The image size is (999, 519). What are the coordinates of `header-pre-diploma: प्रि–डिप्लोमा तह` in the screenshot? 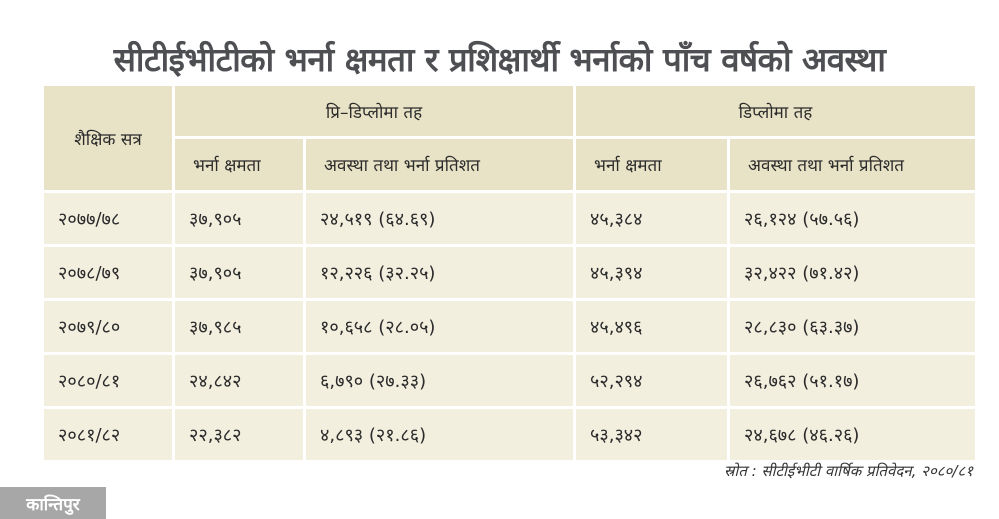 It's located at (374, 111).